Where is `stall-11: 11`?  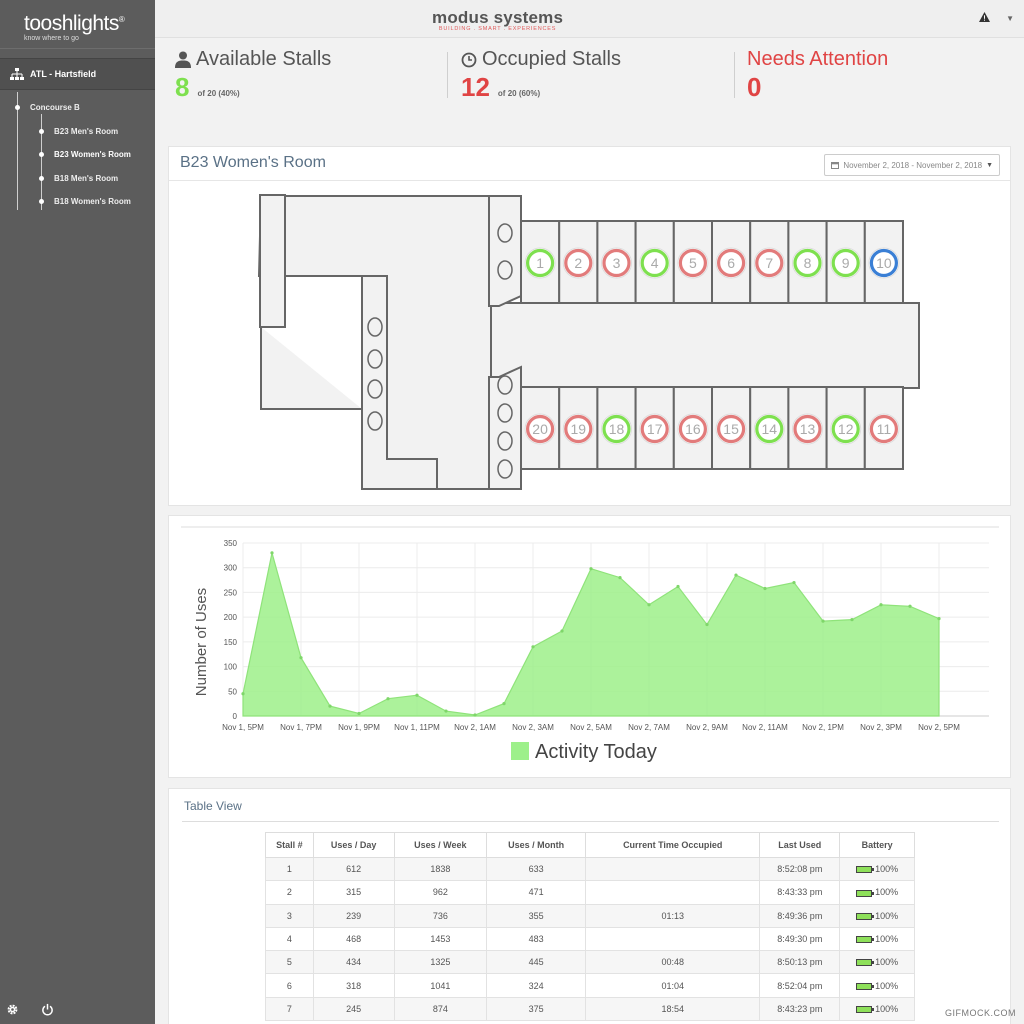 stall-11: 11 is located at coordinates (883, 428).